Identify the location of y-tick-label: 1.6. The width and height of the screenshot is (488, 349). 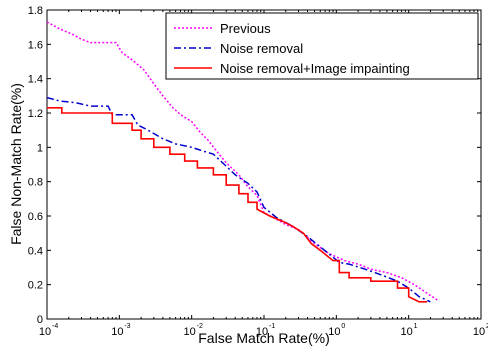
(35, 45).